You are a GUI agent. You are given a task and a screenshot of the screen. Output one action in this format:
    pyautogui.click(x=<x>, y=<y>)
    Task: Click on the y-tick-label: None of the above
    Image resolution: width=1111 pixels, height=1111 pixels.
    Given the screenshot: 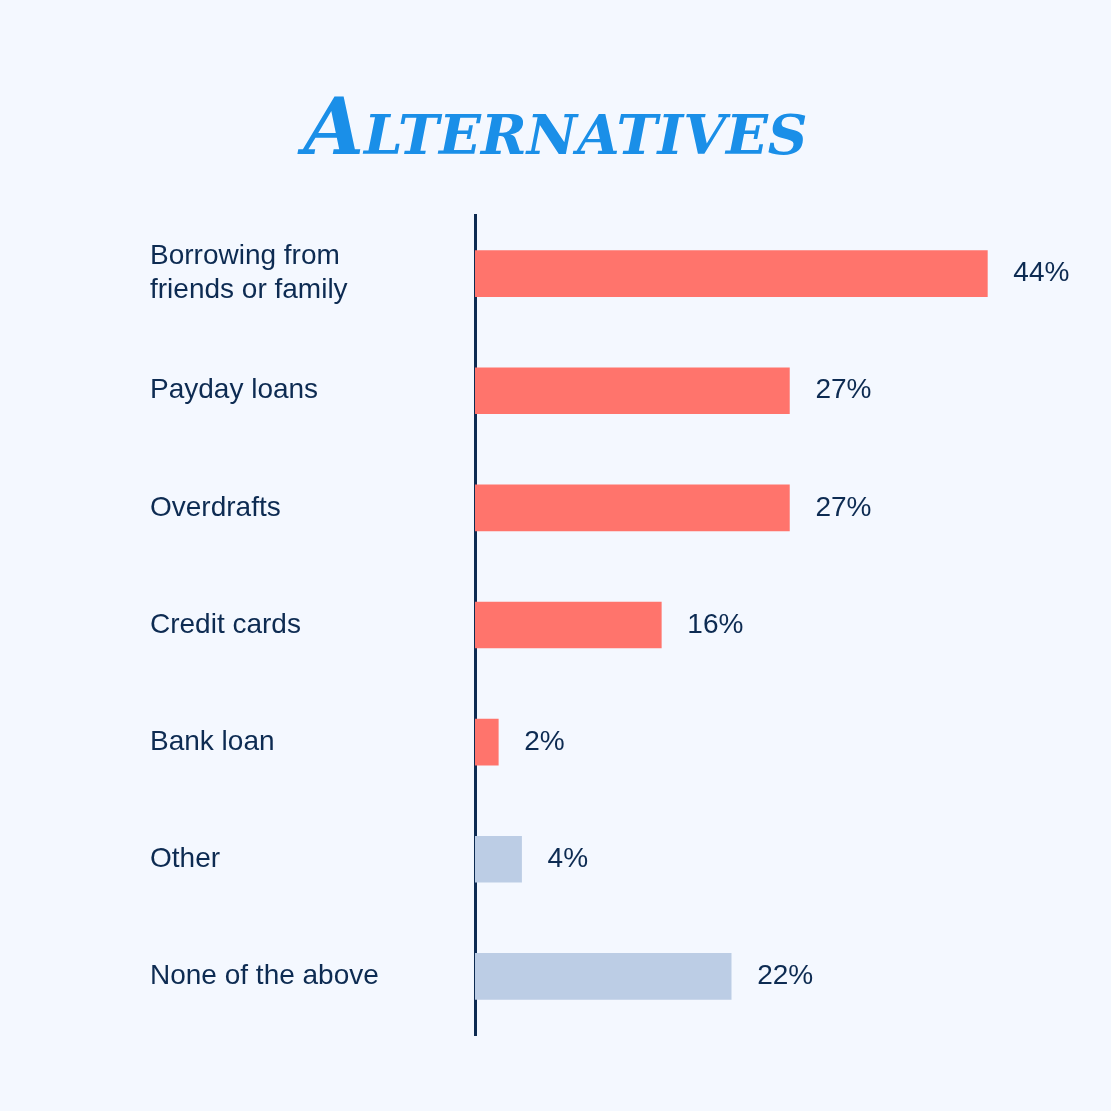 What is the action you would take?
    pyautogui.click(x=264, y=975)
    